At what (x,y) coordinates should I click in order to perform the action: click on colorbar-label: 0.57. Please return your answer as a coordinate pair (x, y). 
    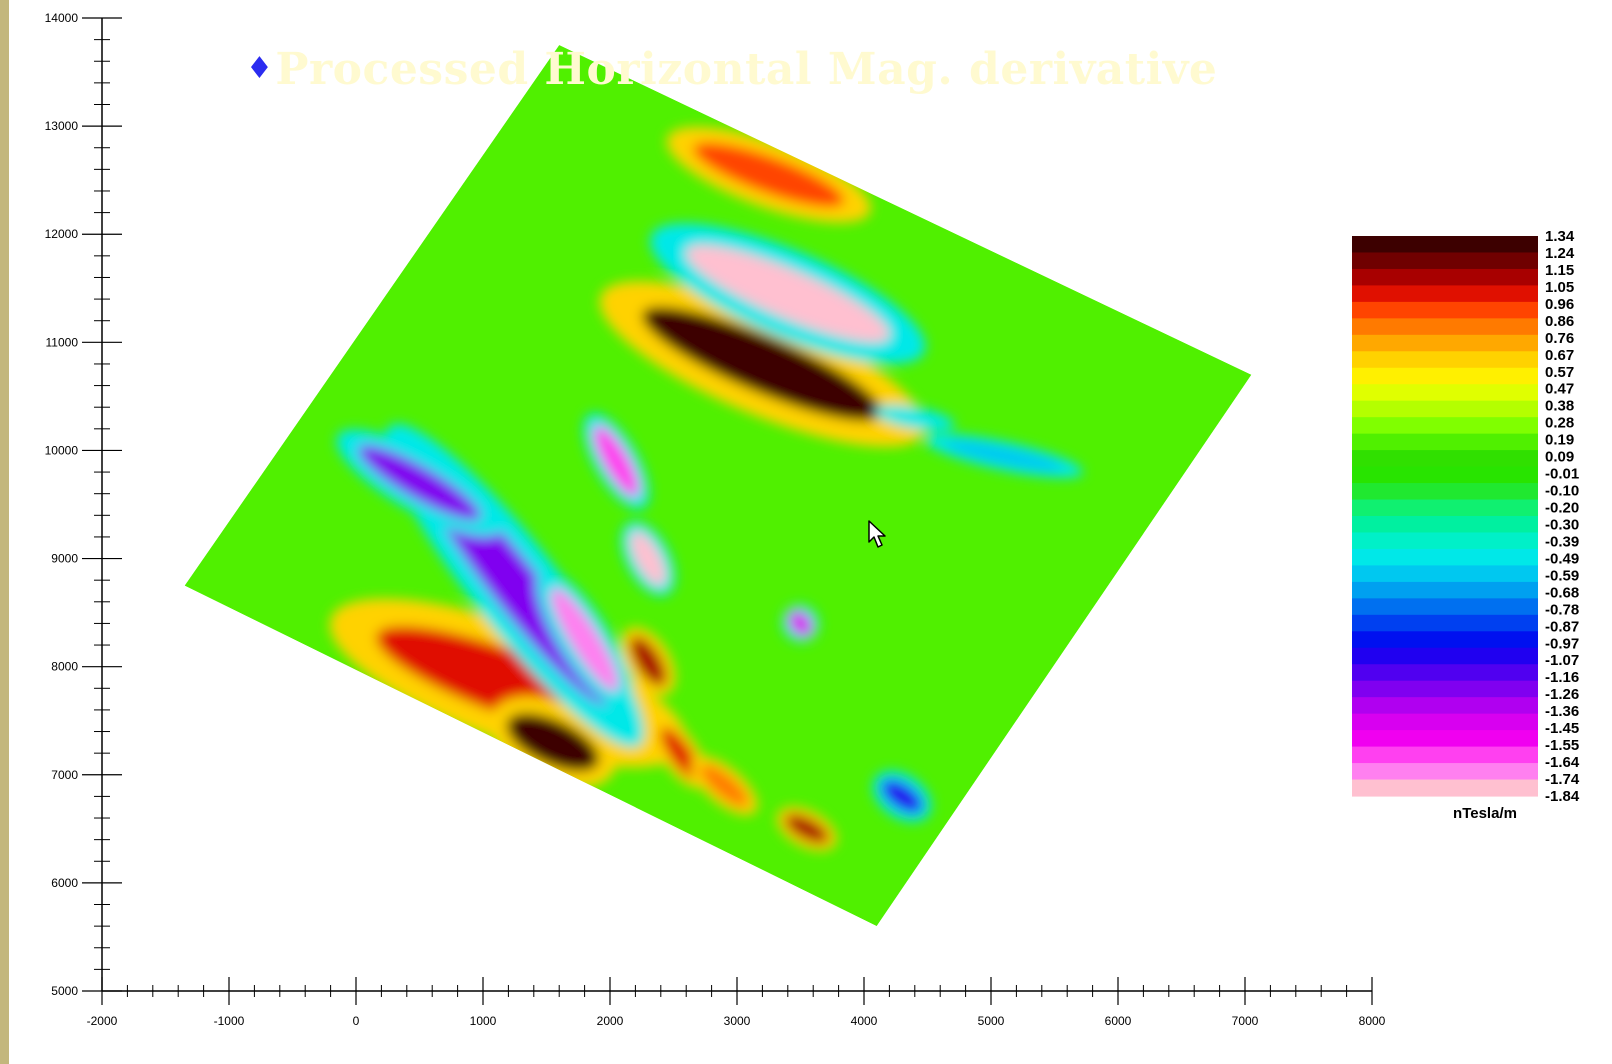
    Looking at the image, I should click on (1559, 372).